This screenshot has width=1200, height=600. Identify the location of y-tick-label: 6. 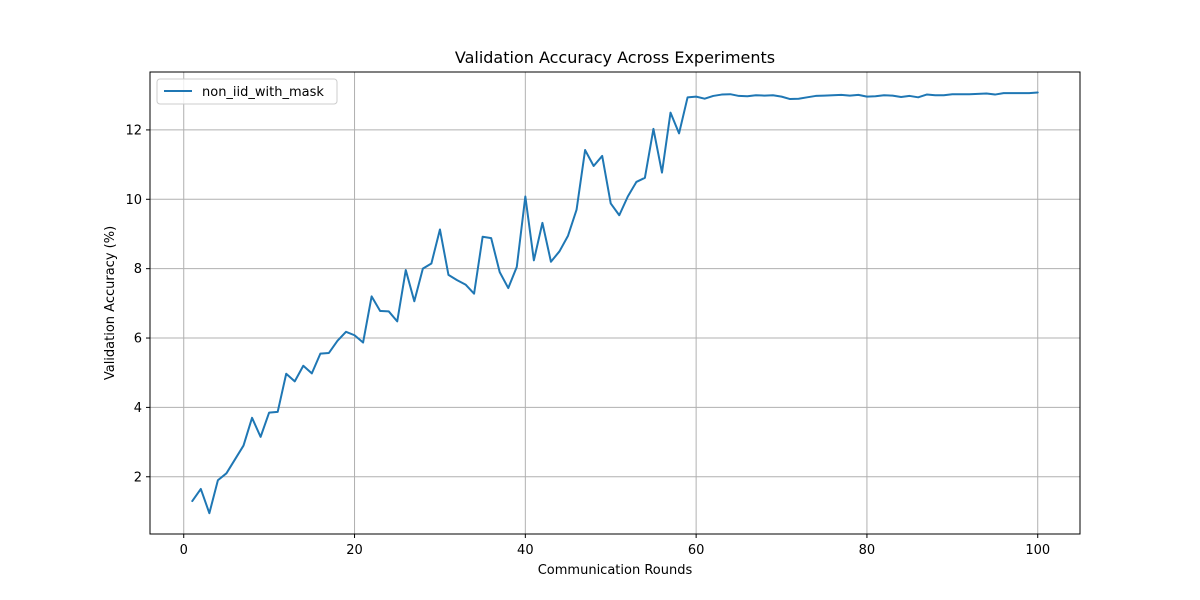
(138, 339).